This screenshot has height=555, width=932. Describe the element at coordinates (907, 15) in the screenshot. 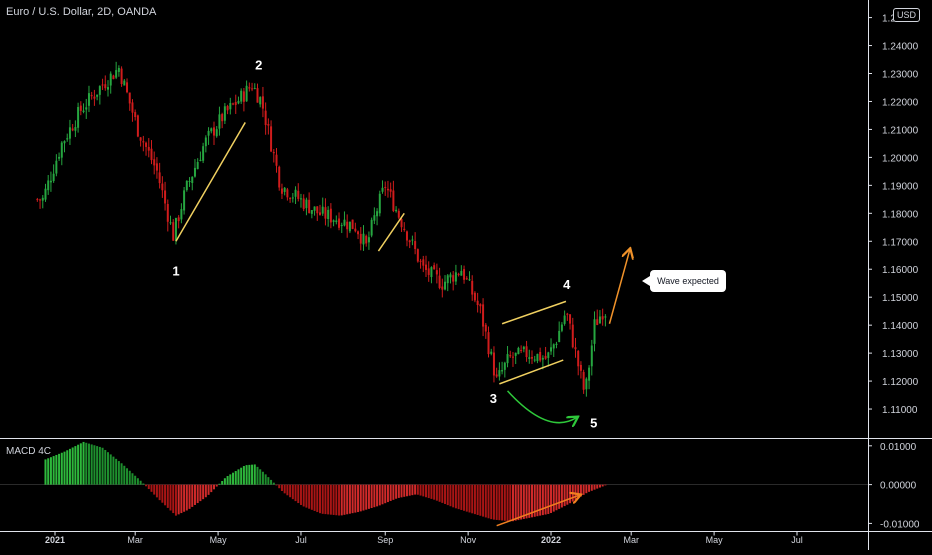

I see `currency-badge: USD` at that location.